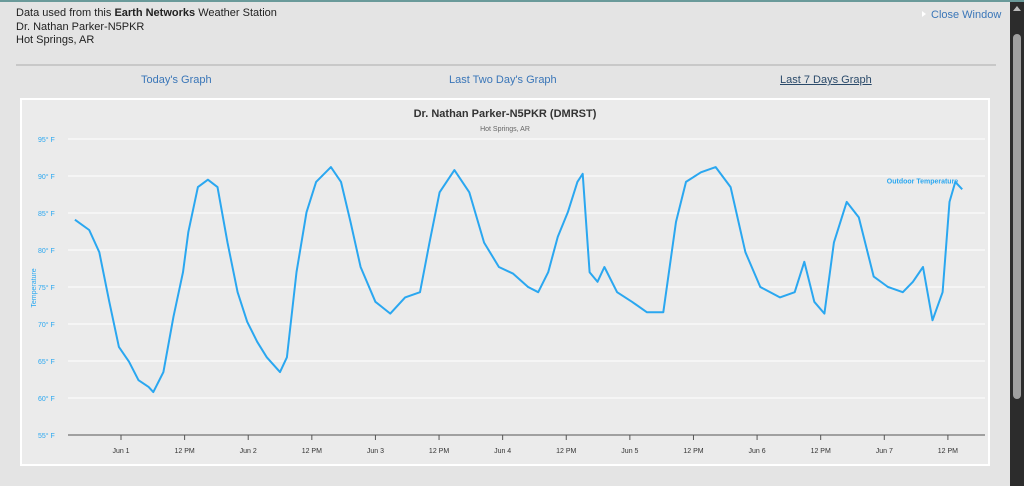 The width and height of the screenshot is (1024, 486). What do you see at coordinates (924, 14) in the screenshot?
I see `caret-right-icon` at bounding box center [924, 14].